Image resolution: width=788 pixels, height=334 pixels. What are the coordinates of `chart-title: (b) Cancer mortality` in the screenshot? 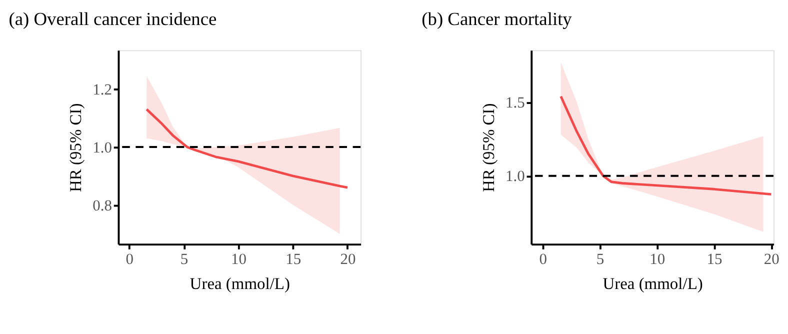 It's located at (497, 19).